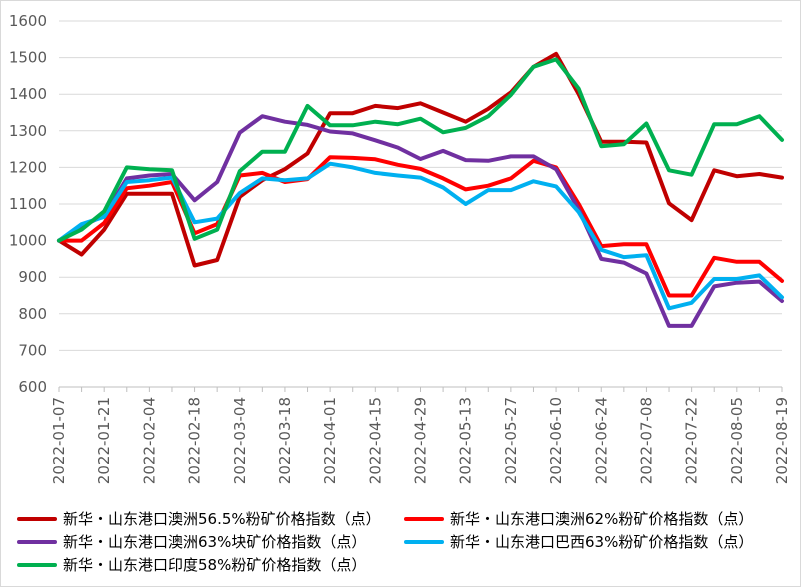  What do you see at coordinates (466, 440) in the screenshot?
I see `x-tick-label: 2022-05-13` at bounding box center [466, 440].